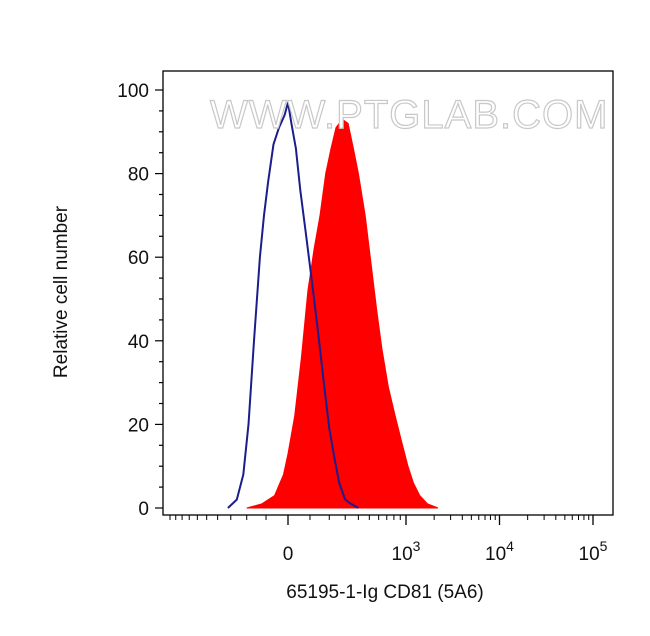 The height and width of the screenshot is (636, 650). Describe the element at coordinates (140, 300) in the screenshot. I see `y-axis: 0 20 40 60 80 100` at that location.